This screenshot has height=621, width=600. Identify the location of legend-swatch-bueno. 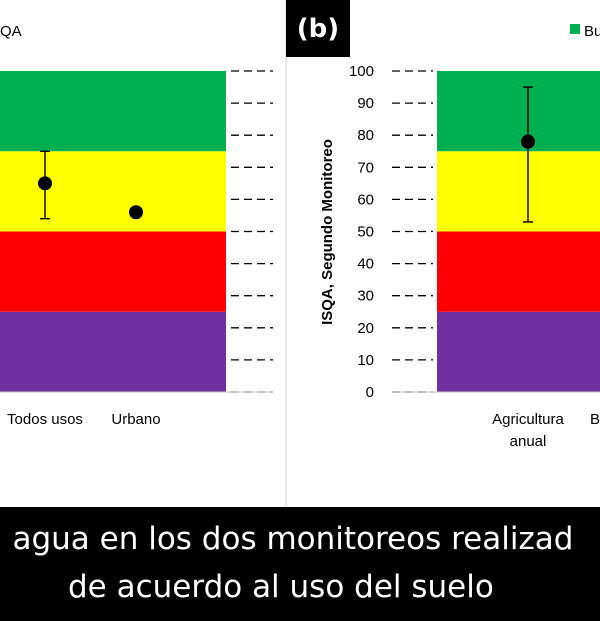
(575, 29).